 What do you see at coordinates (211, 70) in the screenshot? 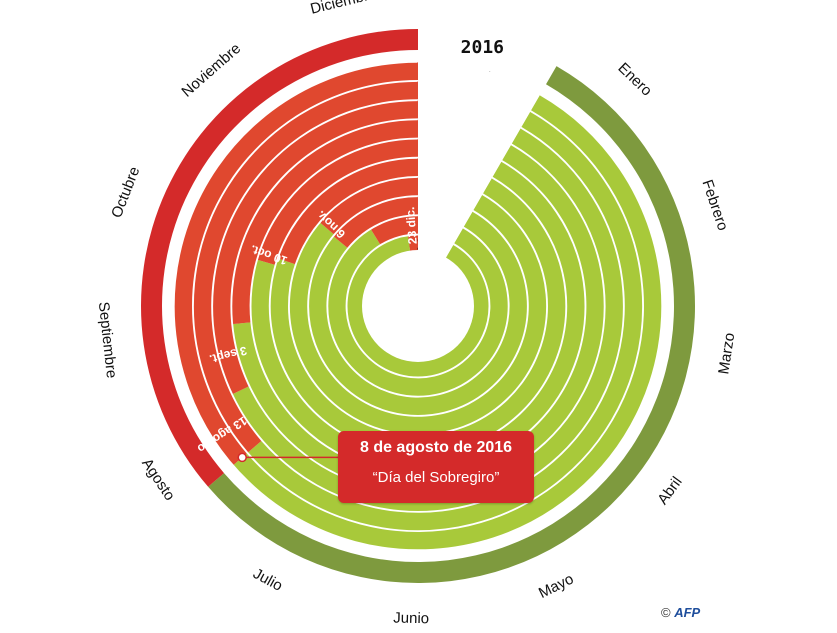
I see `month-label: Noviembre` at bounding box center [211, 70].